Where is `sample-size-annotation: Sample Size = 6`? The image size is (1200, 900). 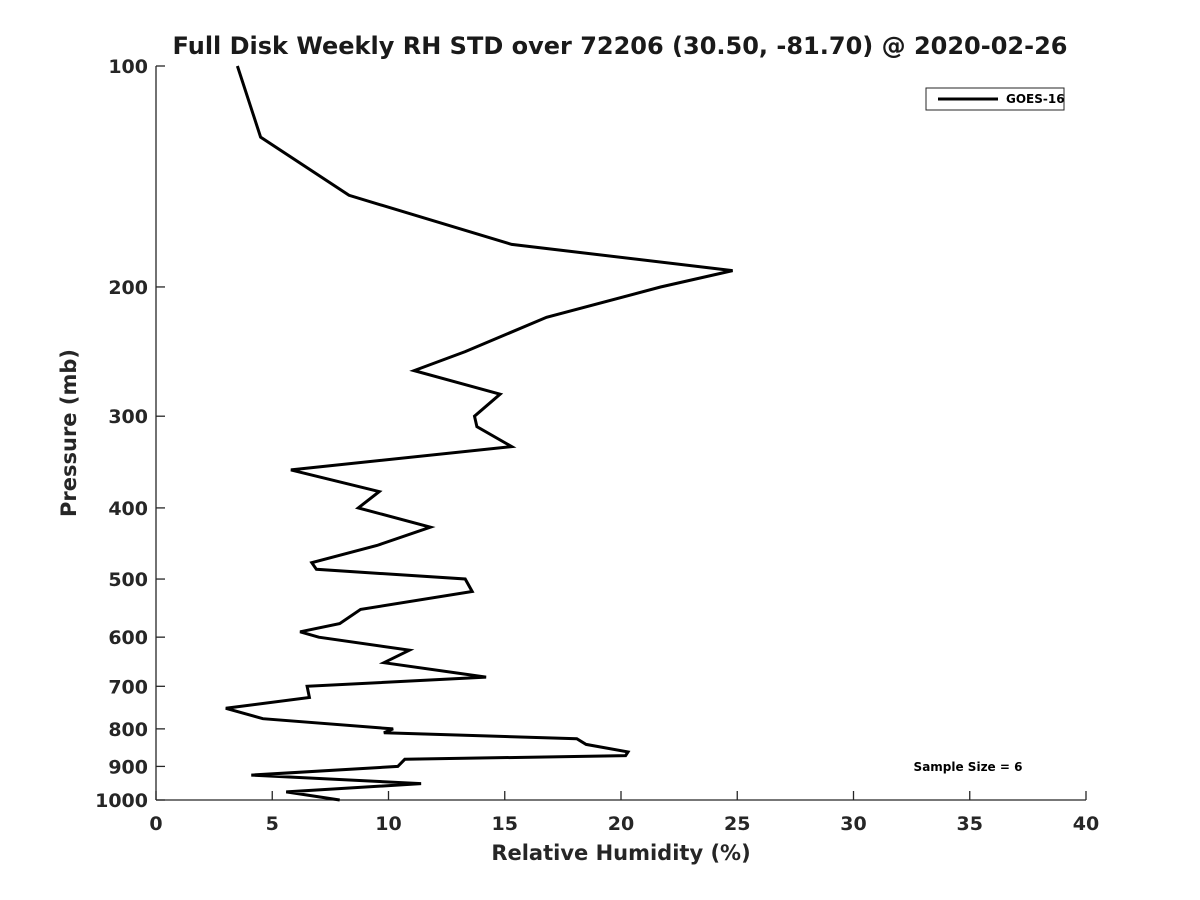 sample-size-annotation: Sample Size = 6 is located at coordinates (968, 767).